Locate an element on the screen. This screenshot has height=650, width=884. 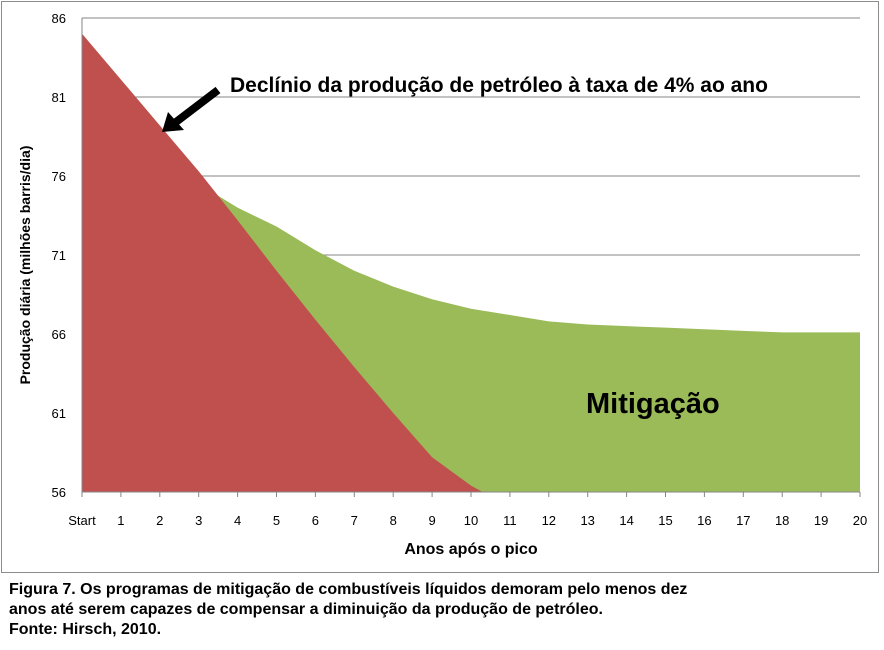
x-tick-label-14: 14 is located at coordinates (626, 520).